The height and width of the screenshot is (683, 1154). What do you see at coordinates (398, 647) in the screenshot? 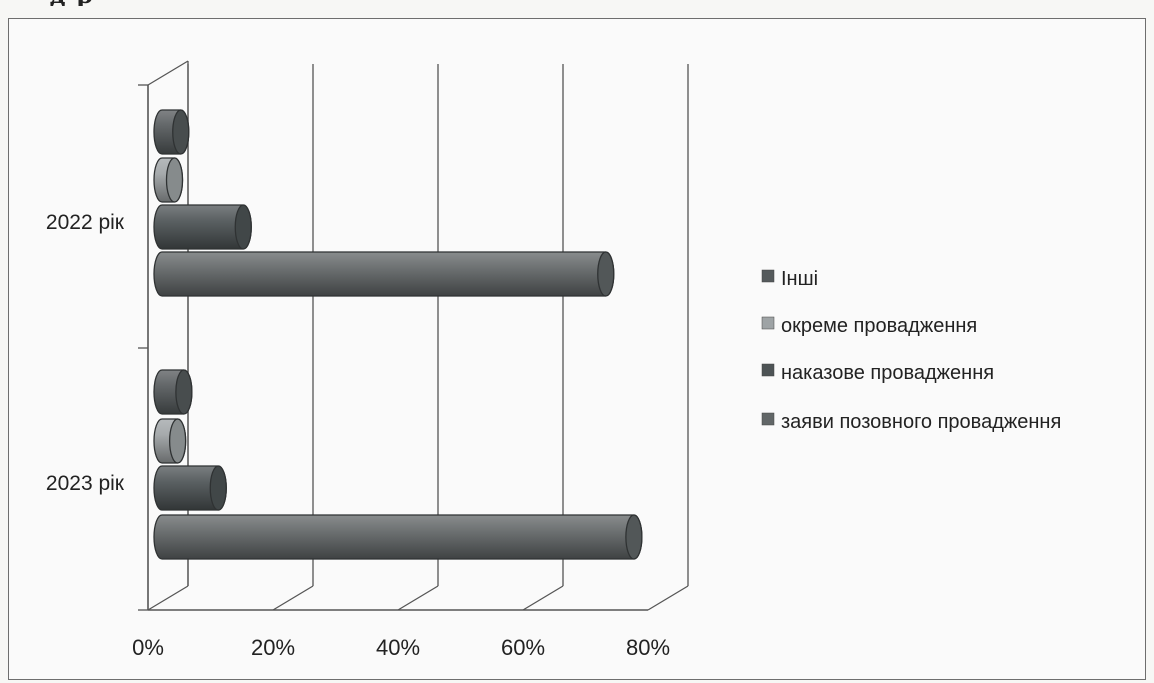
I see `x-tick-label: 40%` at bounding box center [398, 647].